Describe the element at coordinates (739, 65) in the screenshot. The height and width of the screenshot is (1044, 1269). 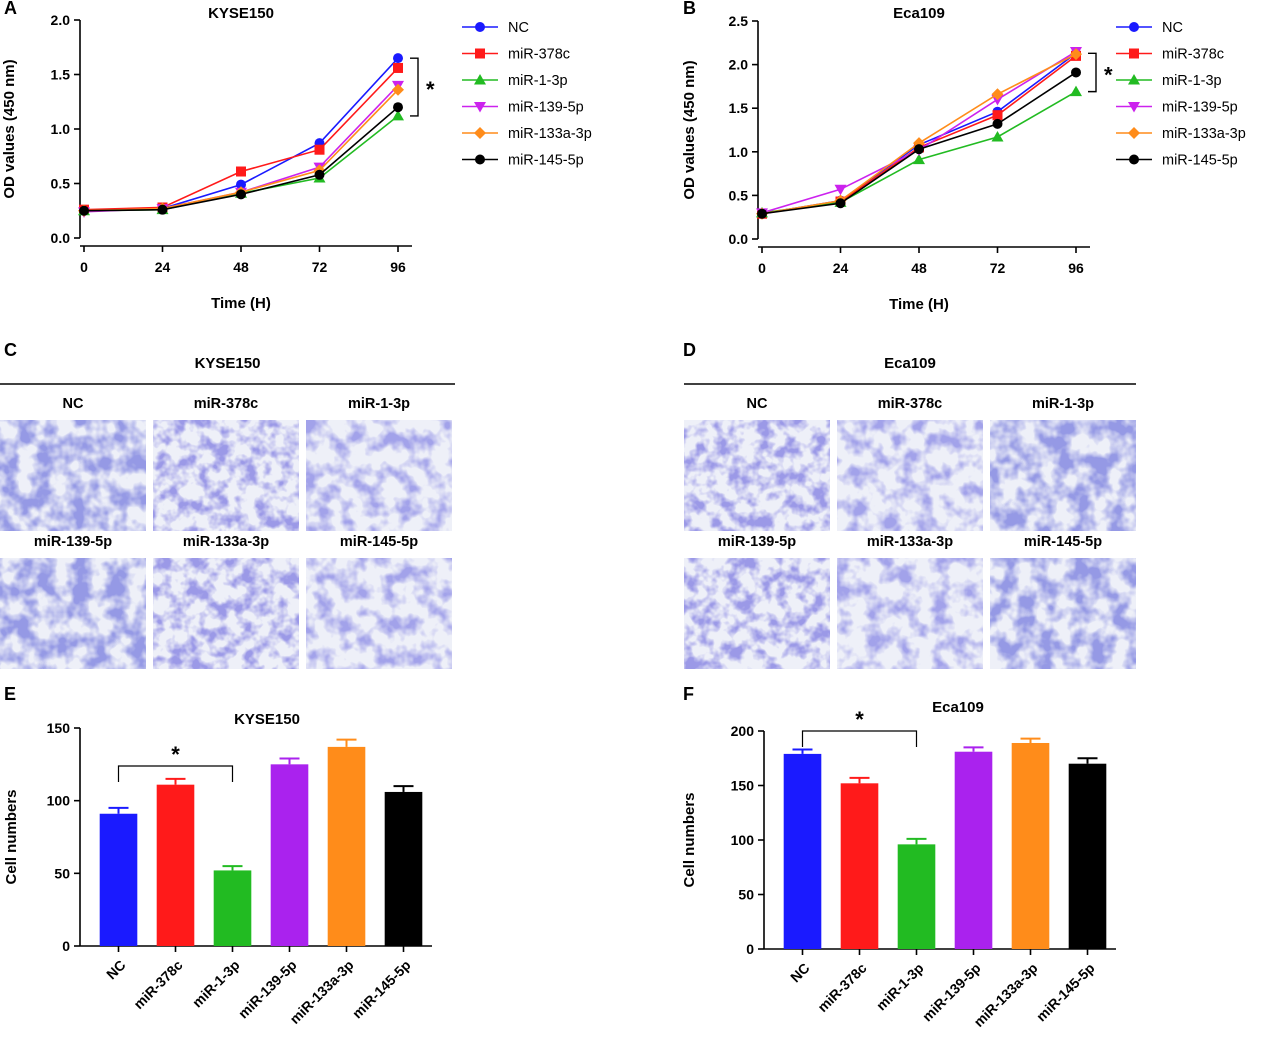
I see `y-tick-label: 2.0` at that location.